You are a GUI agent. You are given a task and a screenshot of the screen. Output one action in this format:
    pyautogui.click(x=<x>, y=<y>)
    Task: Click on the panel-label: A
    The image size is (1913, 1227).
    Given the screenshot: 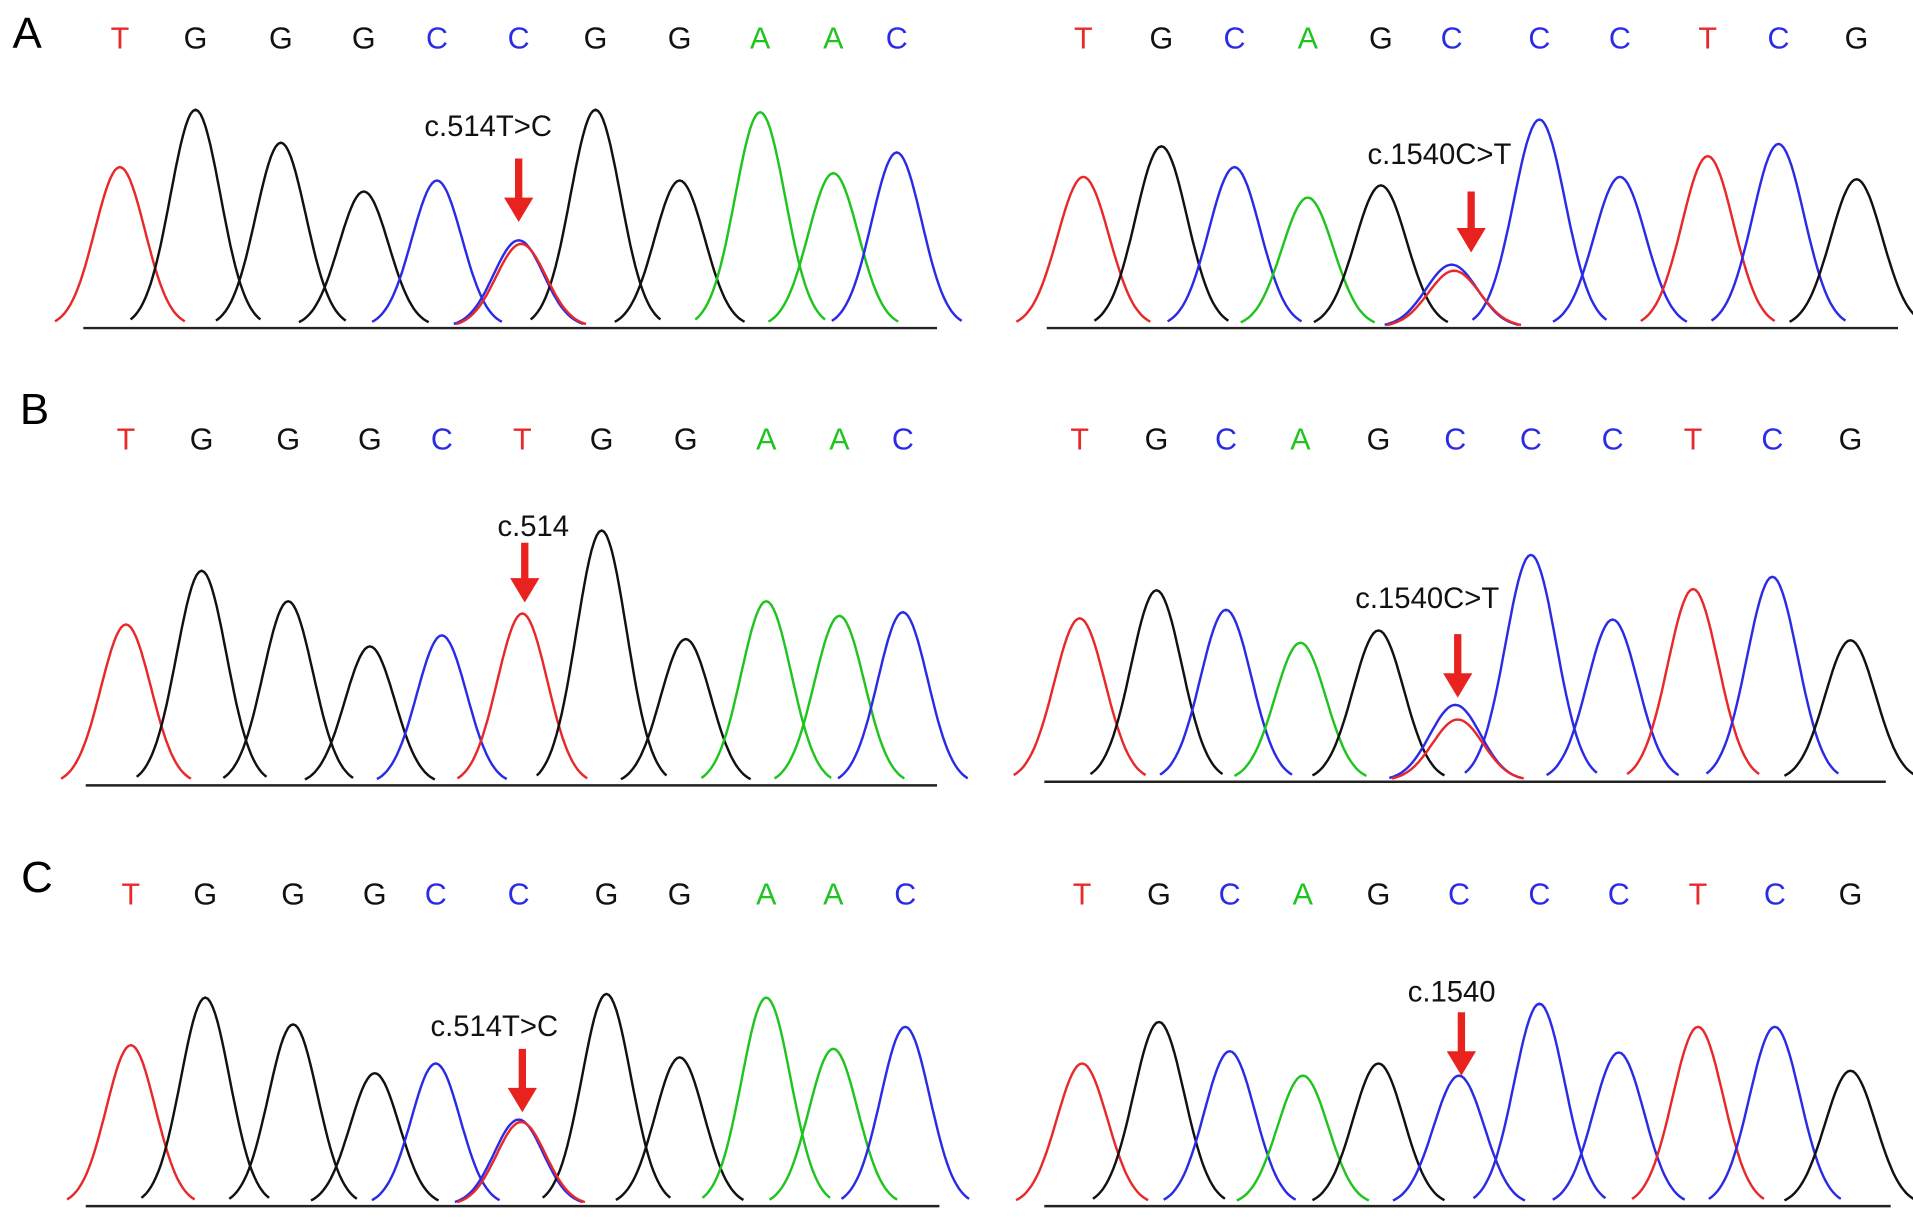 What is the action you would take?
    pyautogui.click(x=28, y=33)
    